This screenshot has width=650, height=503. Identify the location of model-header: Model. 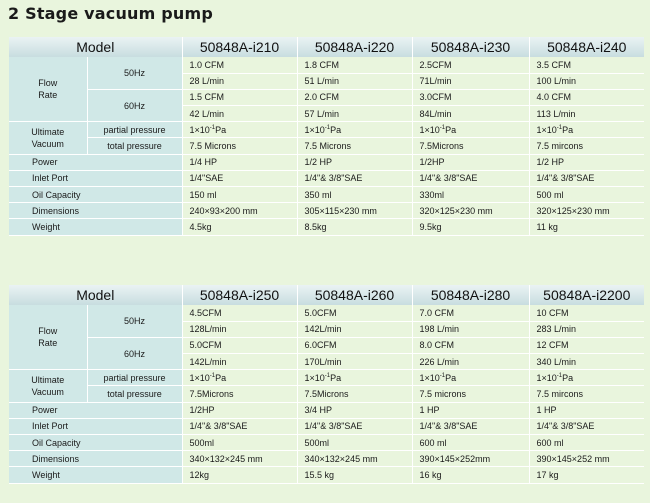
(96, 47).